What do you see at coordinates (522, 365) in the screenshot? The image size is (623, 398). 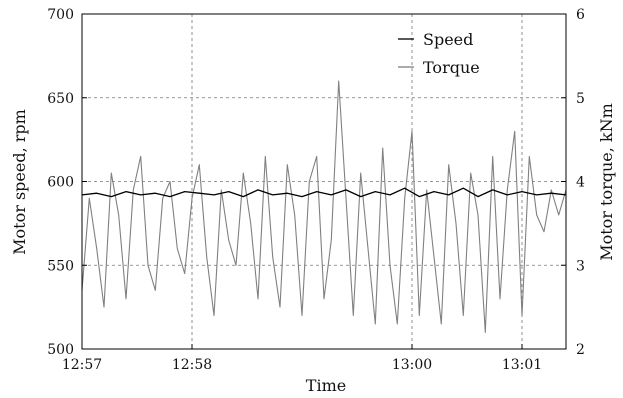 I see `x-tick-label: 13:01` at bounding box center [522, 365].